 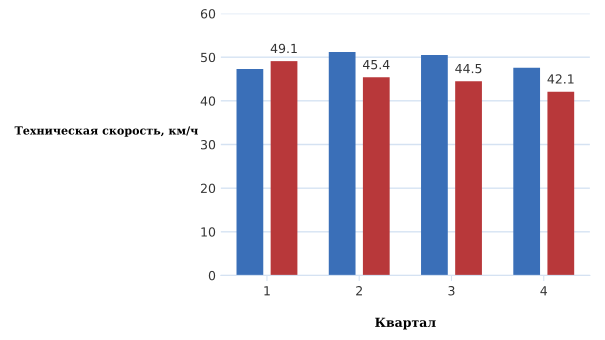 What do you see at coordinates (106, 131) in the screenshot?
I see `y-axis-title: Техническая скорость, км/ч` at bounding box center [106, 131].